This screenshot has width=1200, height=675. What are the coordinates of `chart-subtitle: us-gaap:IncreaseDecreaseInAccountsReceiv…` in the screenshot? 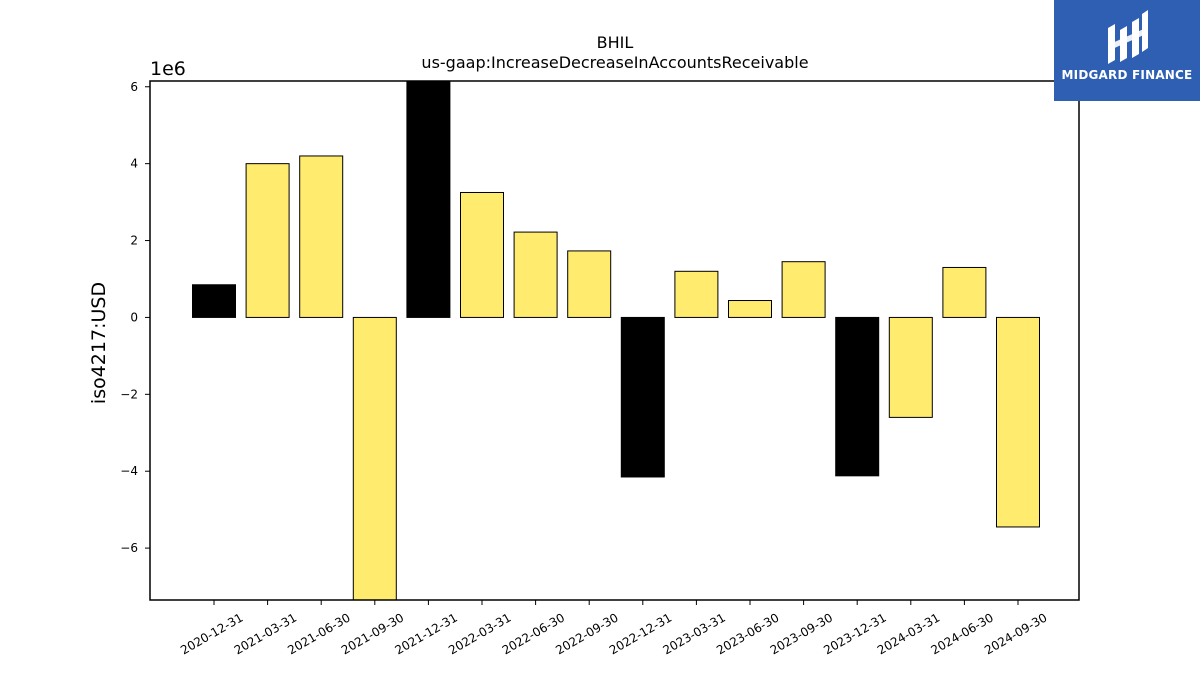 It's located at (614, 62).